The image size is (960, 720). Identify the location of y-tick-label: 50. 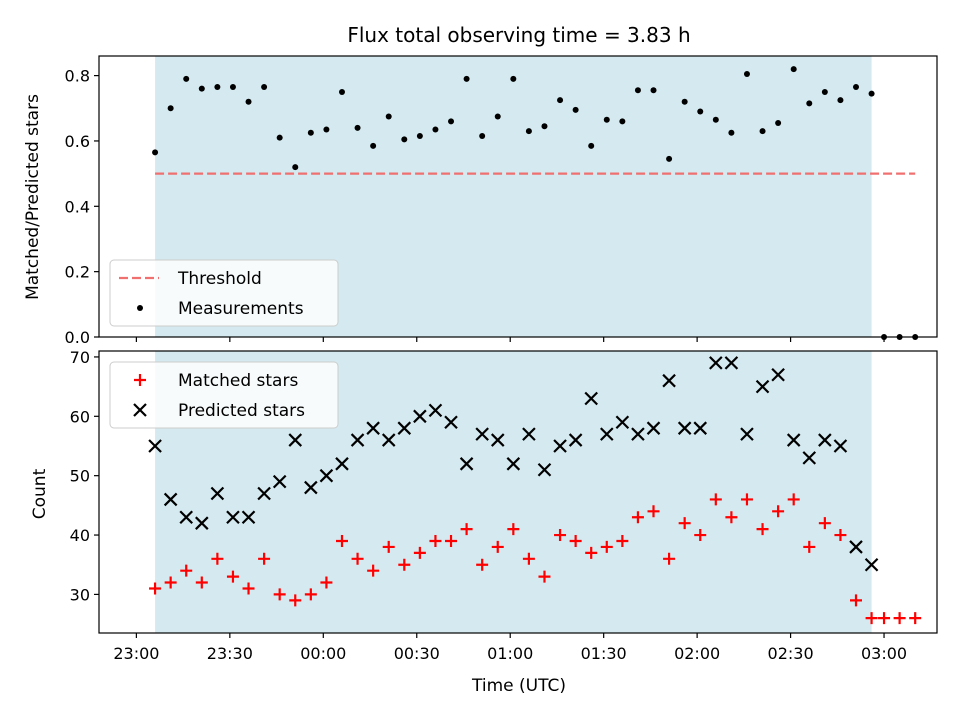
(80, 476).